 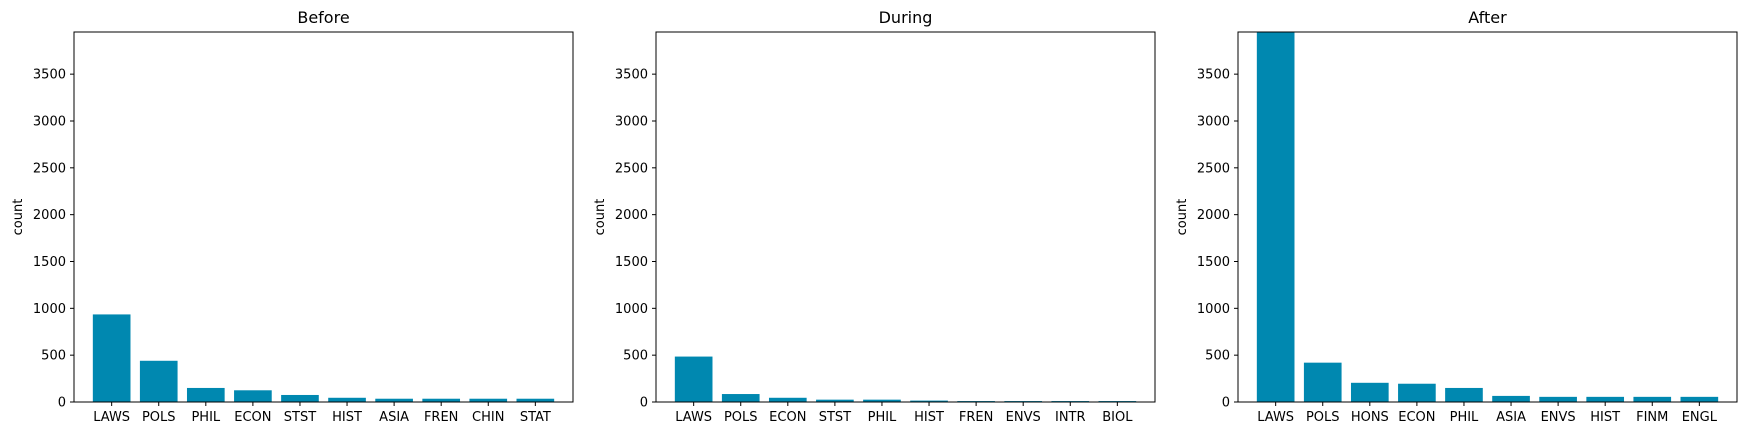 I want to click on bar-envs, so click(x=1558, y=399).